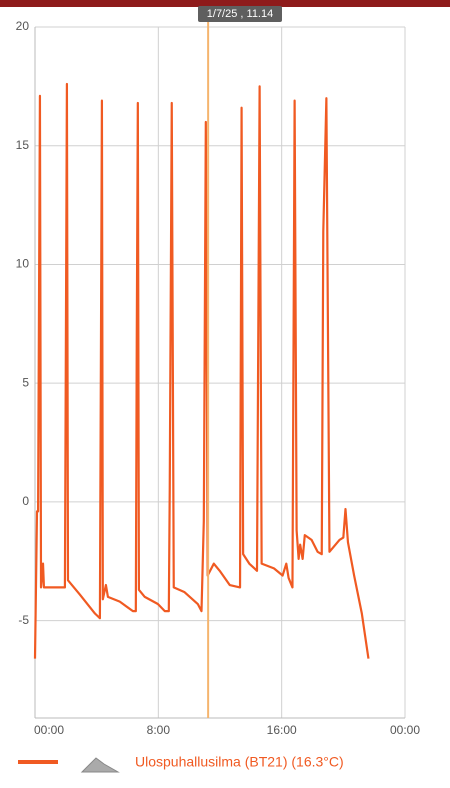 The width and height of the screenshot is (450, 788). I want to click on tooltip-box, so click(240, 14).